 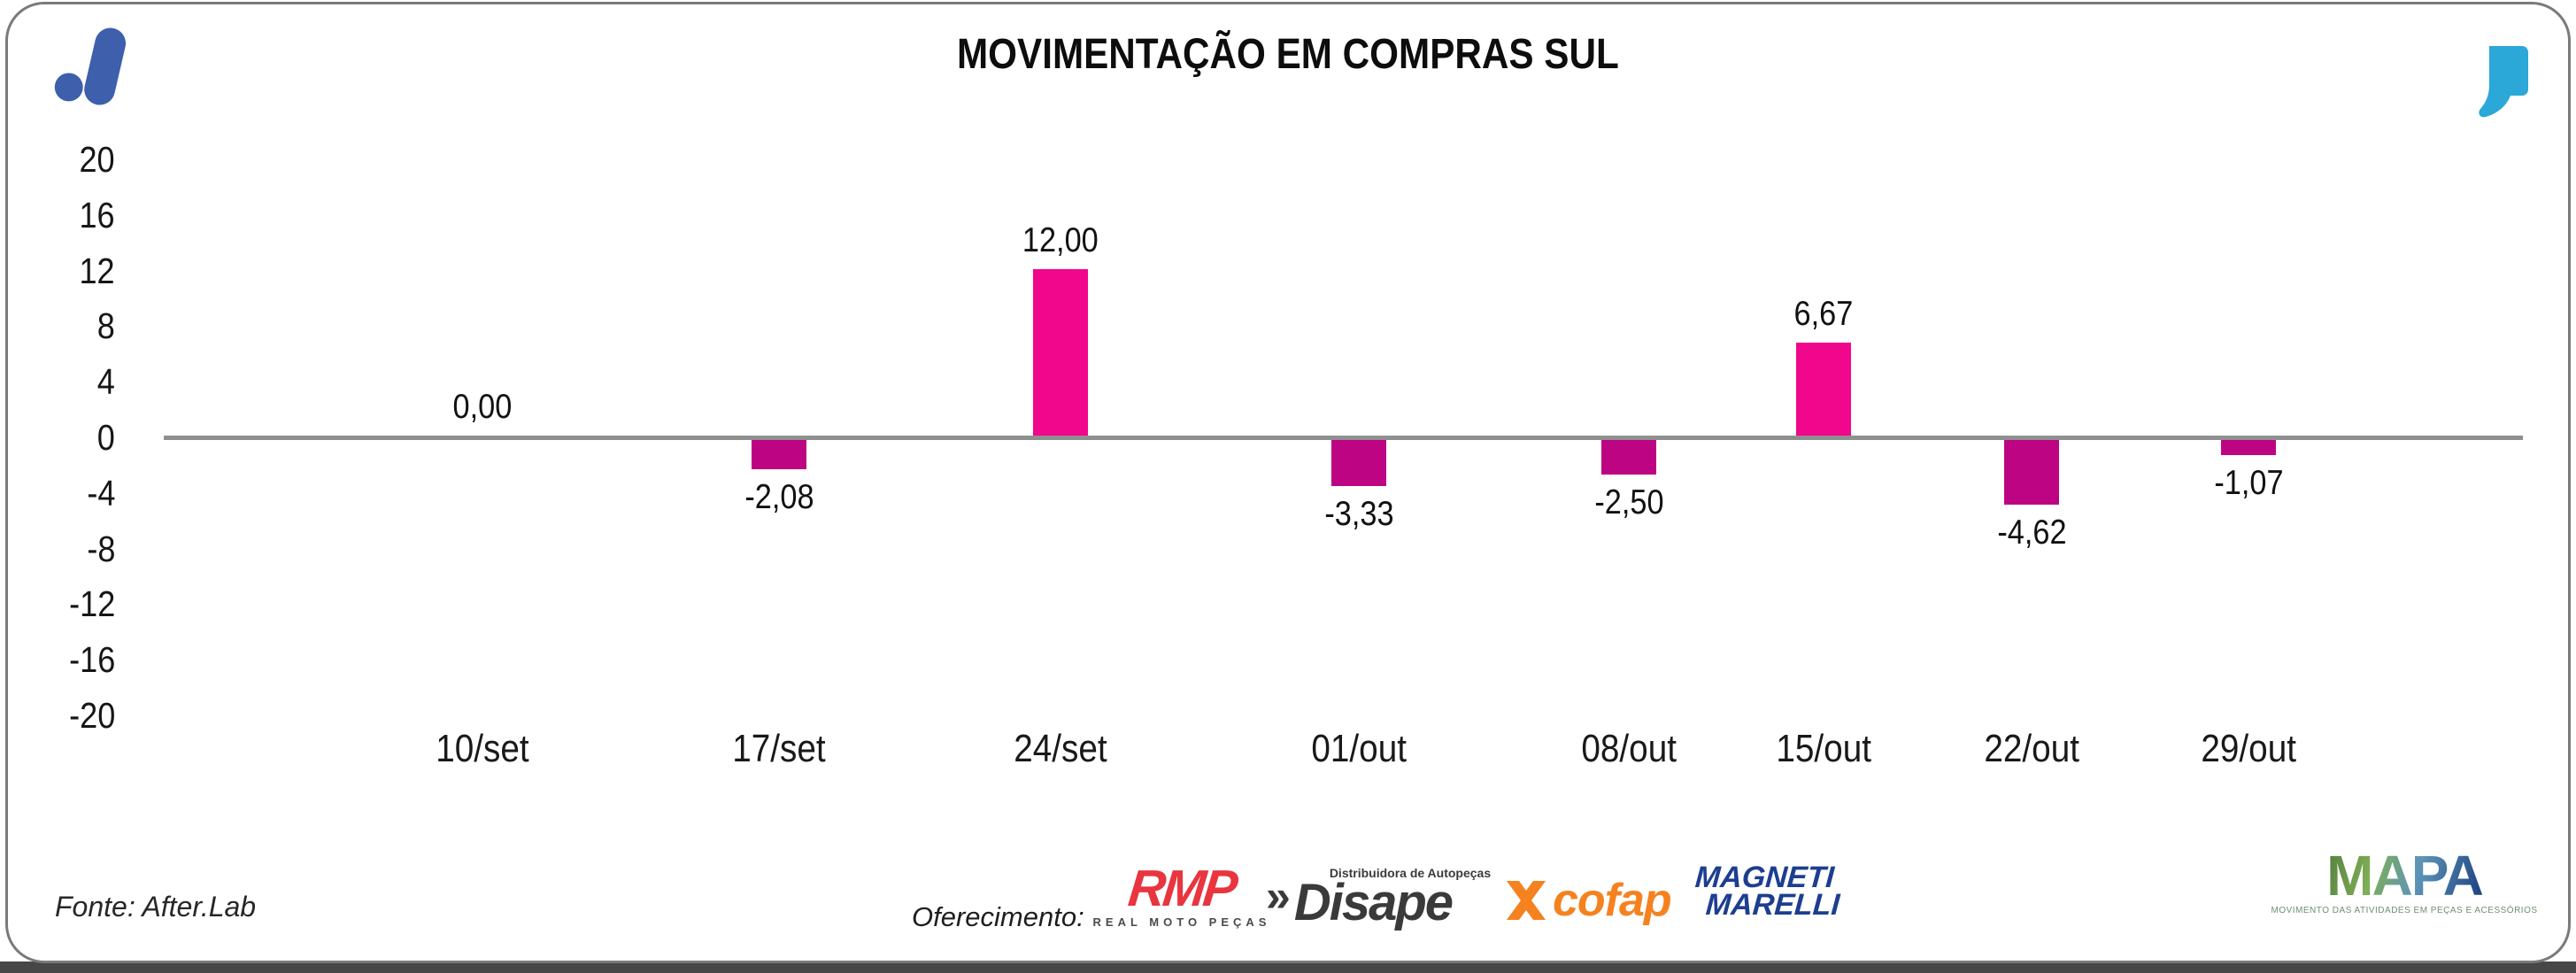 What do you see at coordinates (1410, 873) in the screenshot?
I see `disape-logo-subtext: Distribuidora de Autopeças` at bounding box center [1410, 873].